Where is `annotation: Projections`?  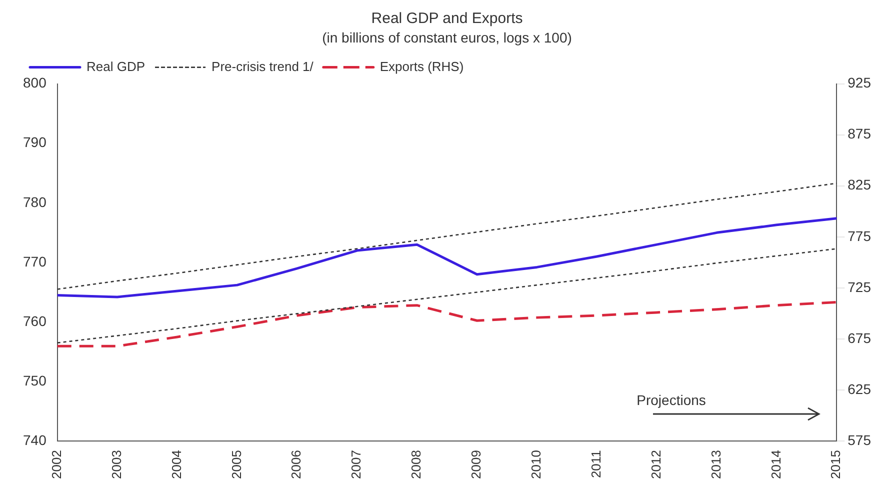
annotation: Projections is located at coordinates (671, 400).